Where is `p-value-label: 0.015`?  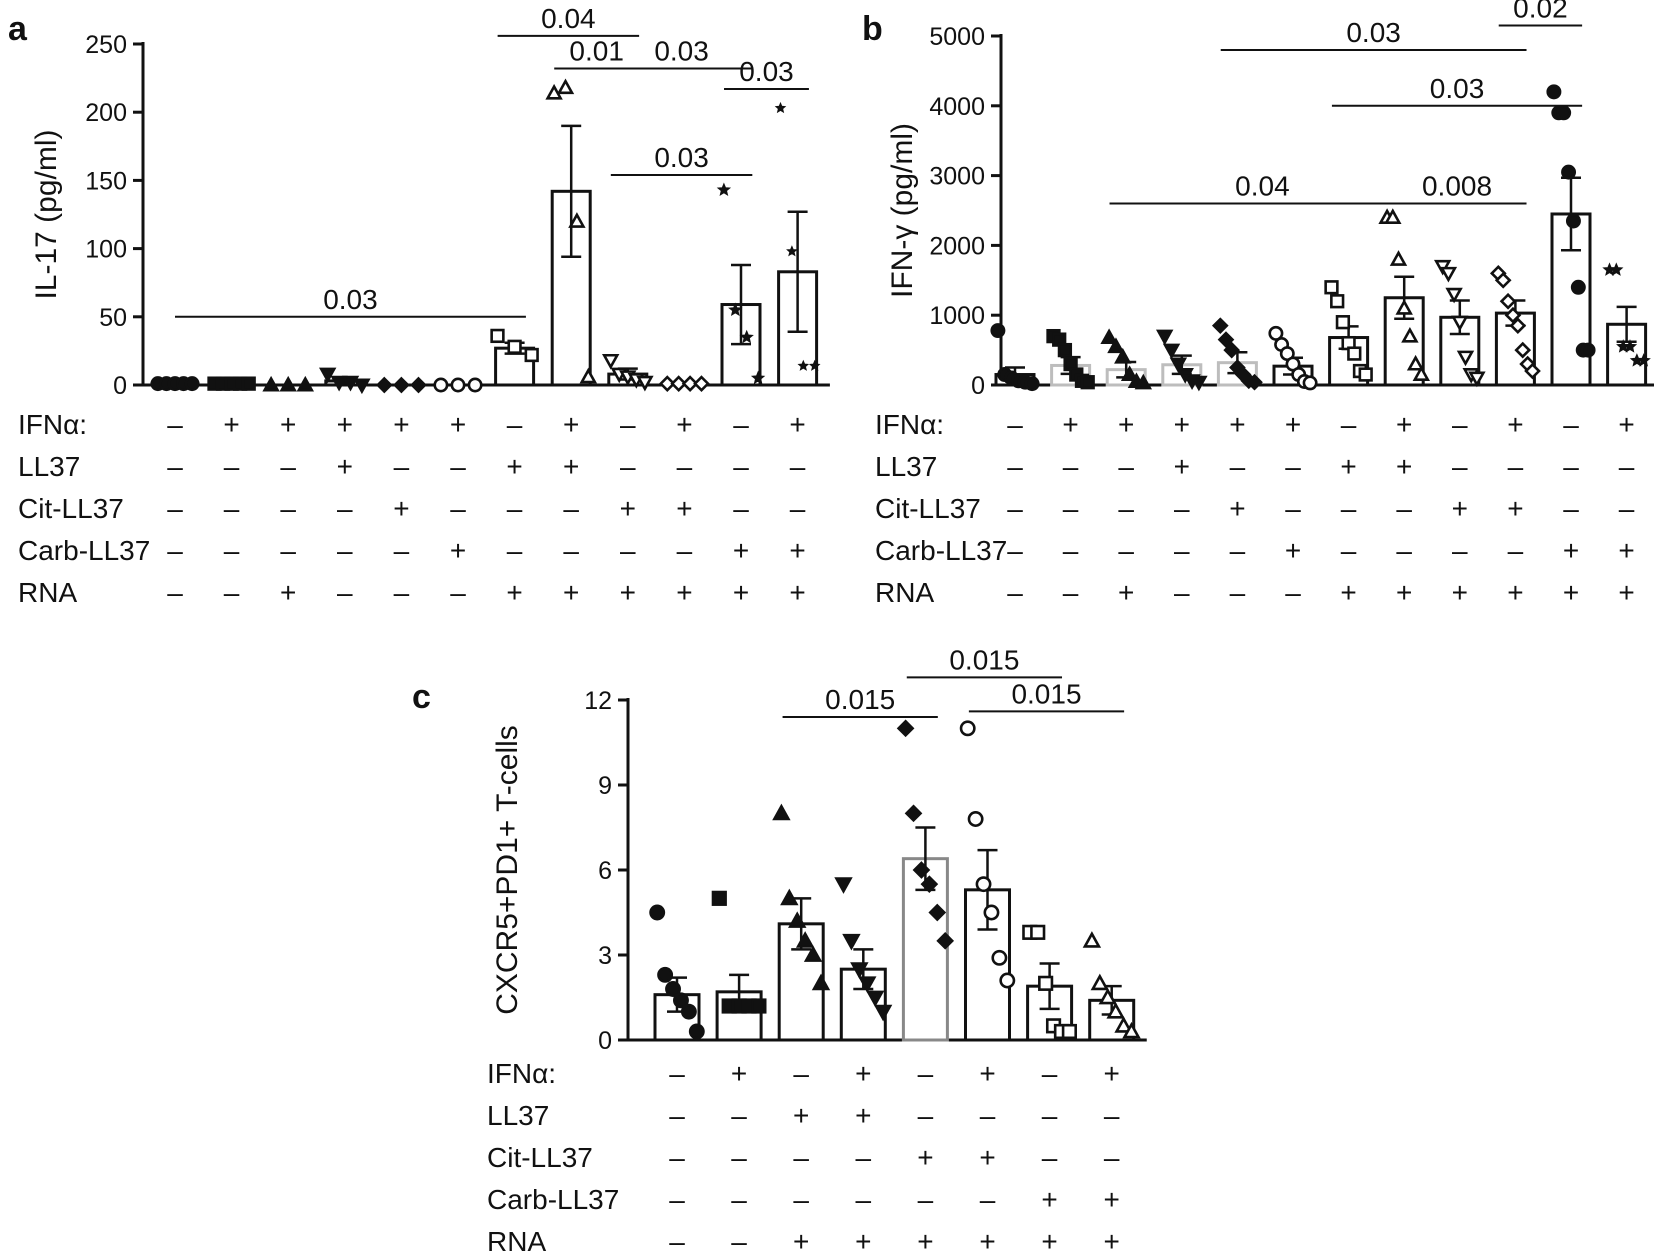 p-value-label: 0.015 is located at coordinates (860, 699).